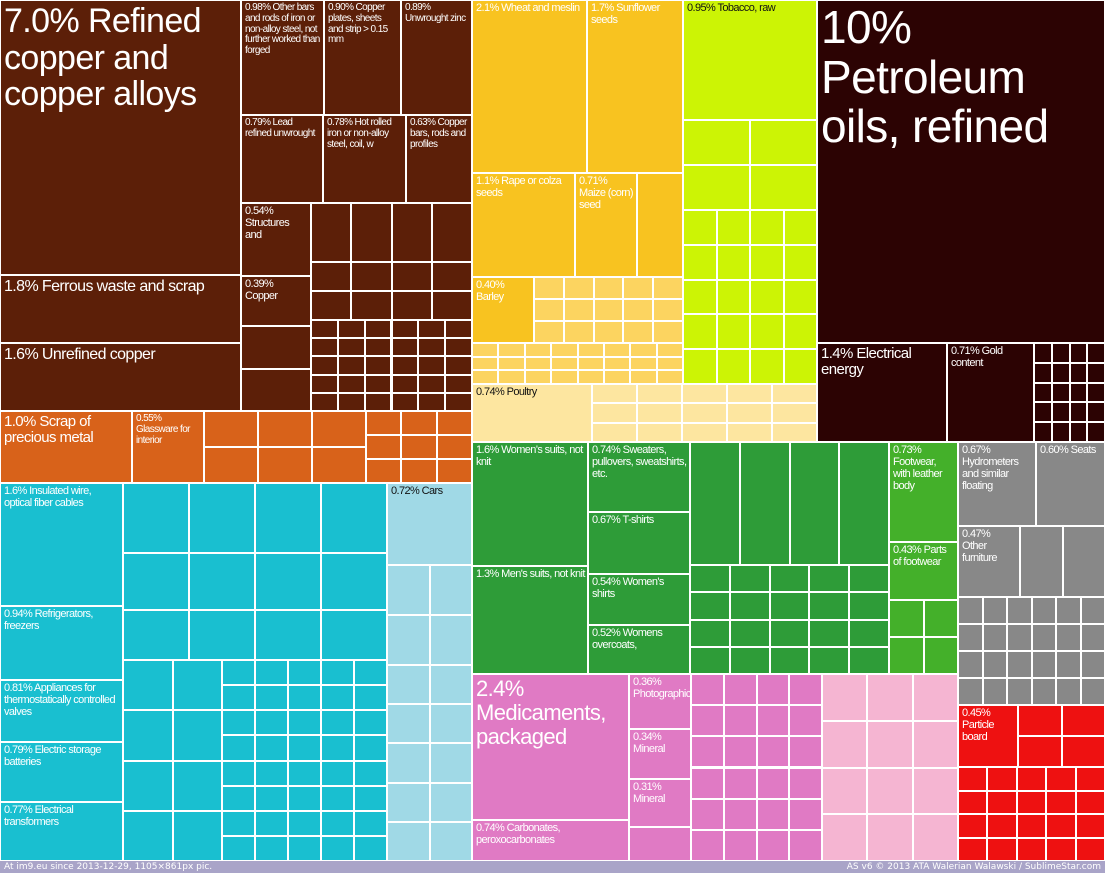 The height and width of the screenshot is (873, 1105). I want to click on treemap-label: 0.67% Hydrometers and similar floating, so click(990, 468).